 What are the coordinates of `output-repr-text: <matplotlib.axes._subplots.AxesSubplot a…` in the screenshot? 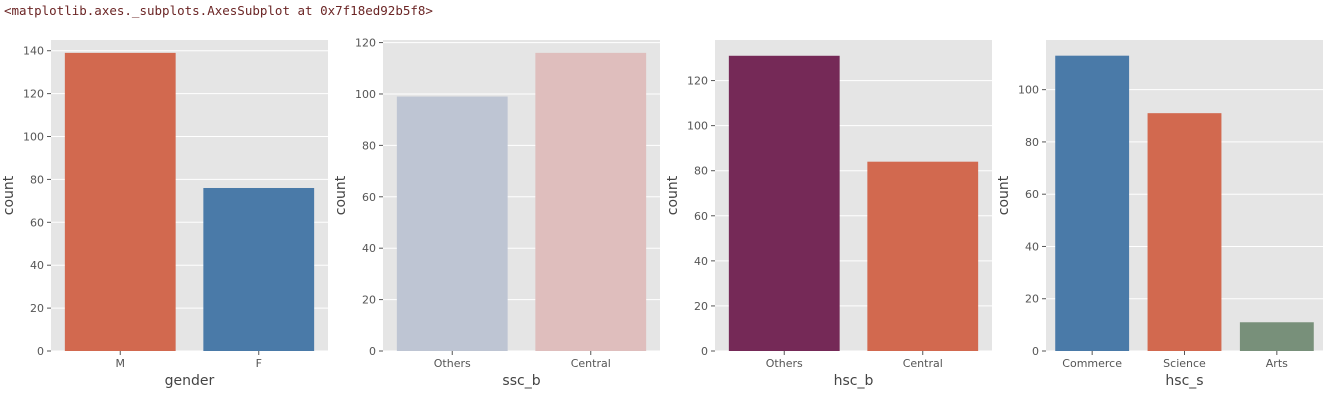 It's located at (218, 10).